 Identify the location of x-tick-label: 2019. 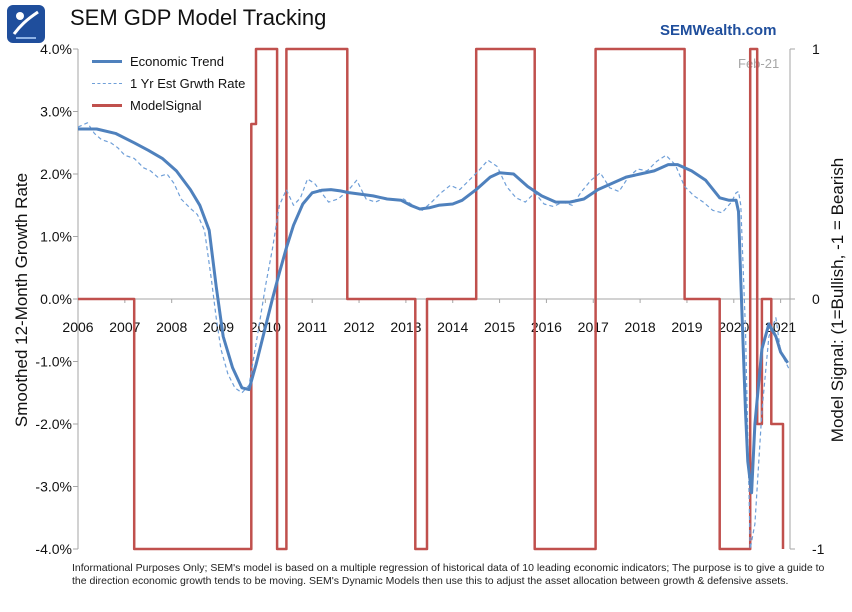
(686, 327).